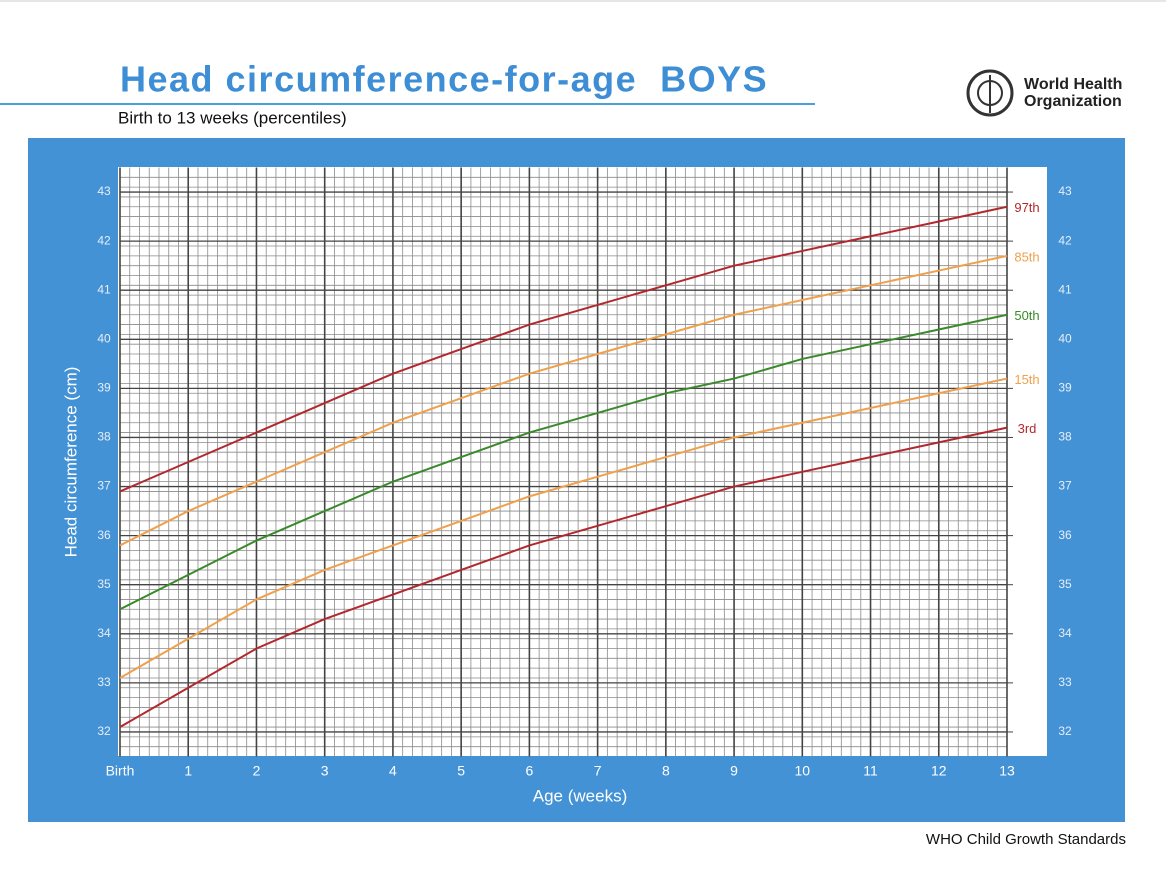  What do you see at coordinates (1065, 682) in the screenshot?
I see `y-tick-label-right: 33` at bounding box center [1065, 682].